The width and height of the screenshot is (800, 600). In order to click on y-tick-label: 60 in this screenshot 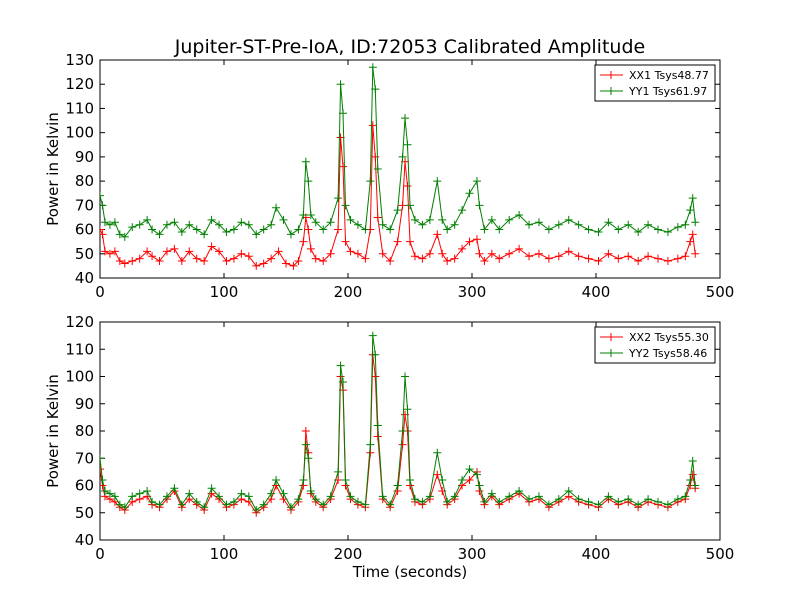, I will do `click(84, 486)`.